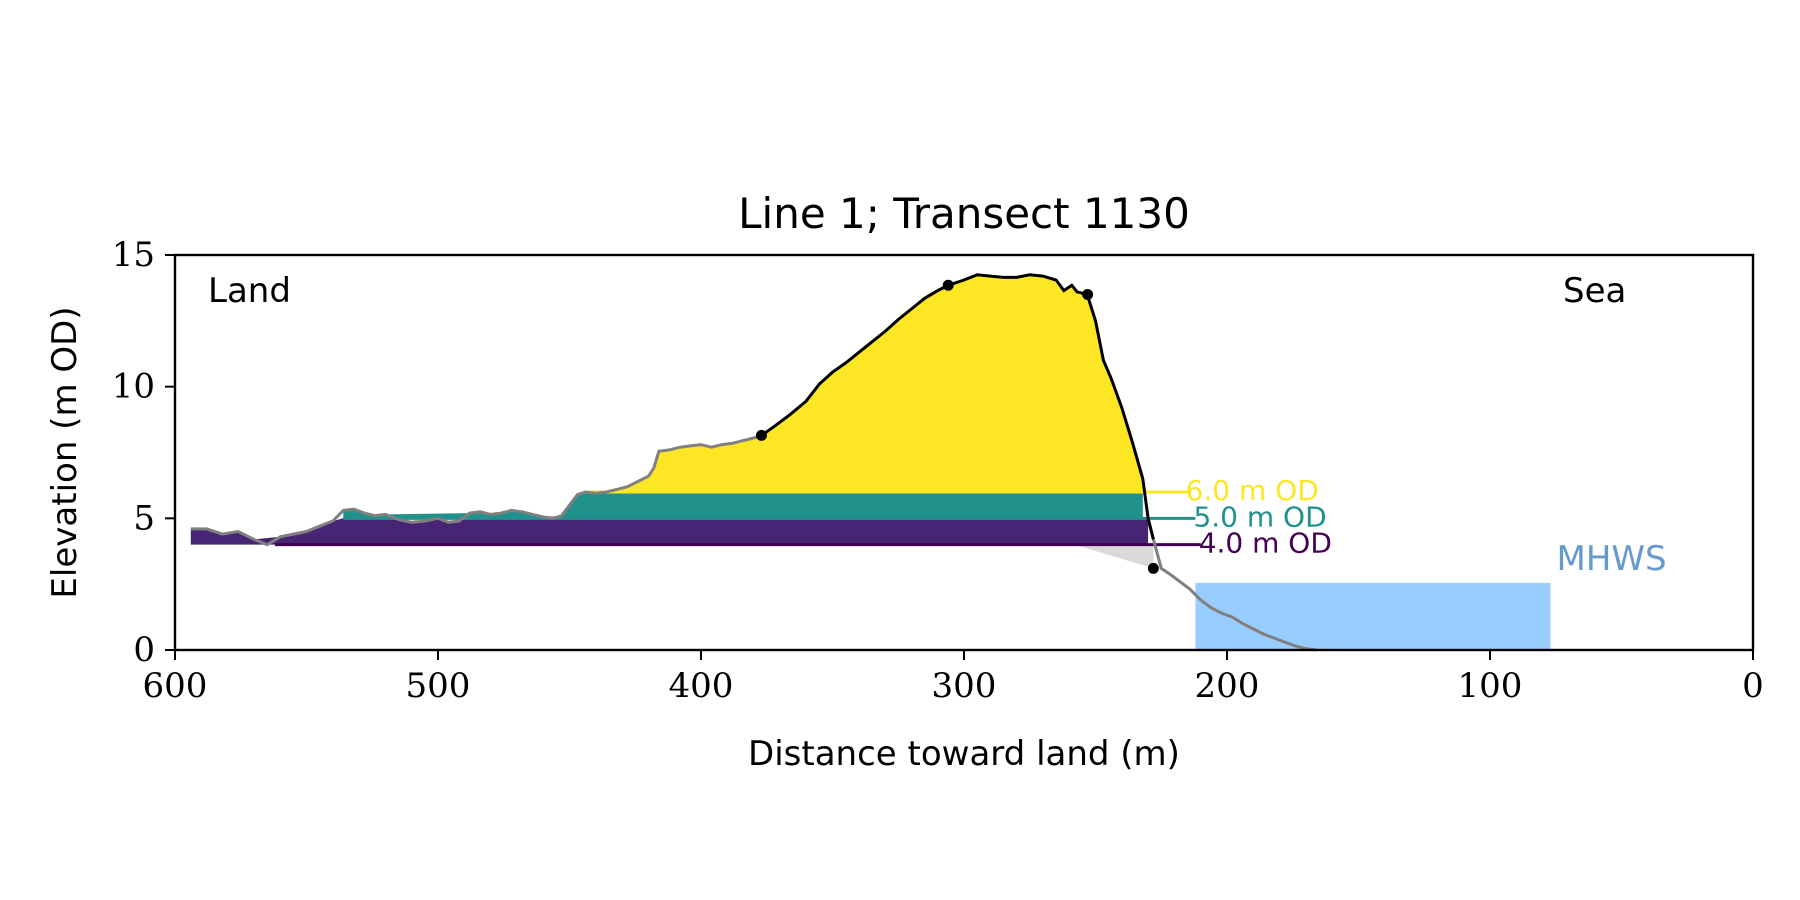 The width and height of the screenshot is (1800, 900). I want to click on x-tick-label-500: 500, so click(438, 686).